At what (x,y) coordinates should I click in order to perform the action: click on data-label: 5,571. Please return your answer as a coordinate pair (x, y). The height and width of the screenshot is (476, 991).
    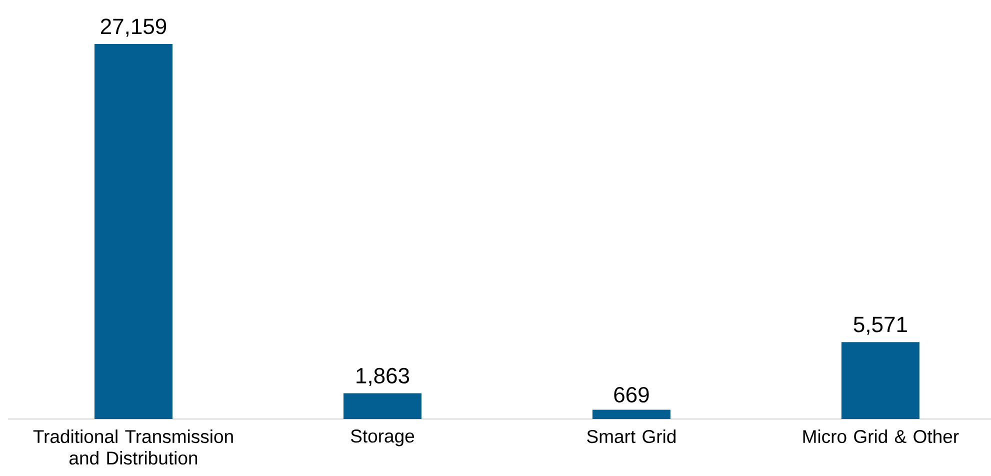
    Looking at the image, I should click on (880, 325).